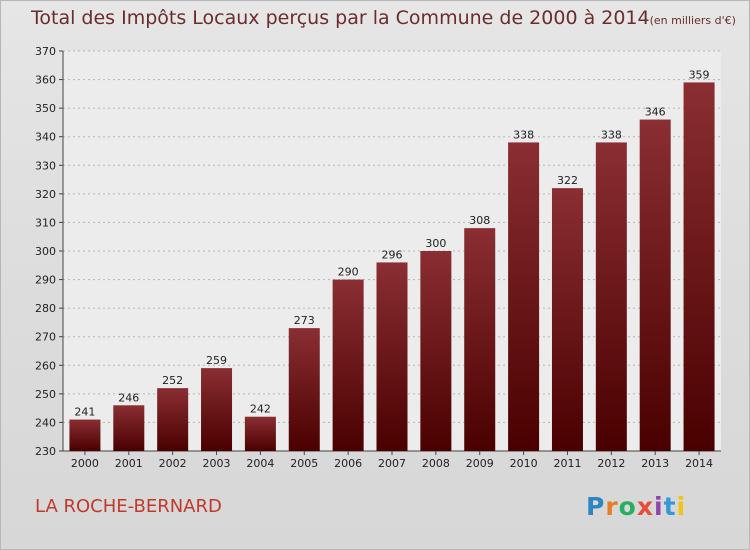  I want to click on y-tick-label: 290, so click(45, 280).